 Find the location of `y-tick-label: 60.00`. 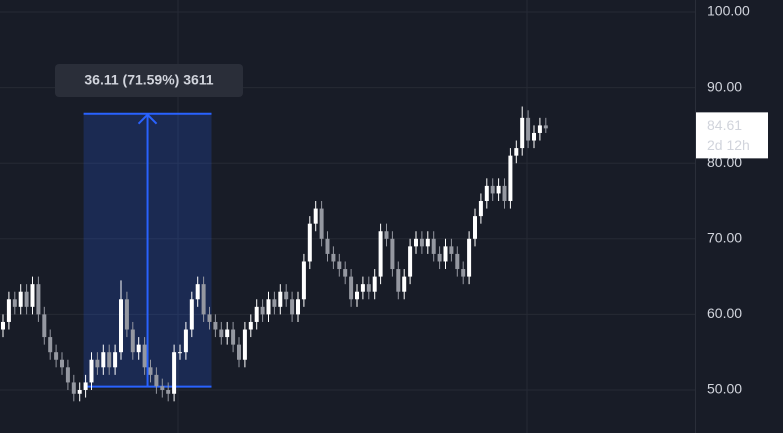

y-tick-label: 60.00 is located at coordinates (724, 313).